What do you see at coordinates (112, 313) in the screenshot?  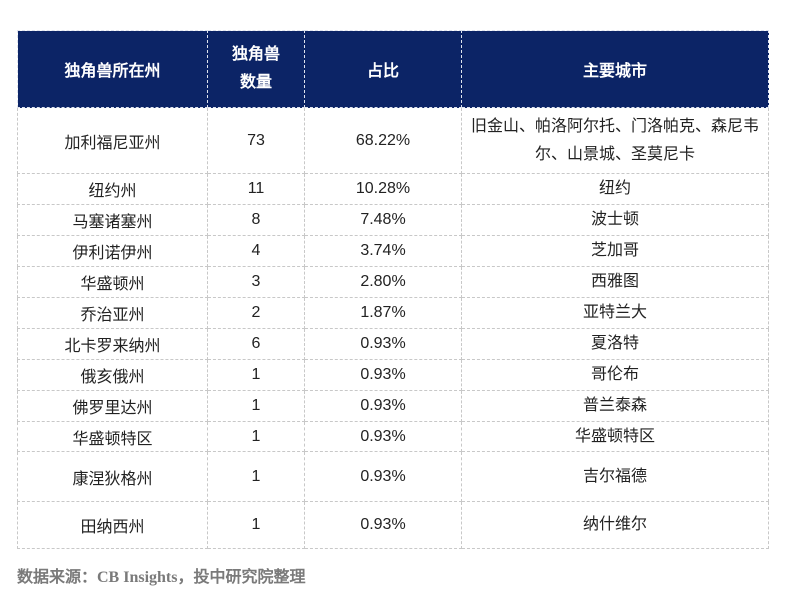 I see `table-cell: 乔治亚州` at bounding box center [112, 313].